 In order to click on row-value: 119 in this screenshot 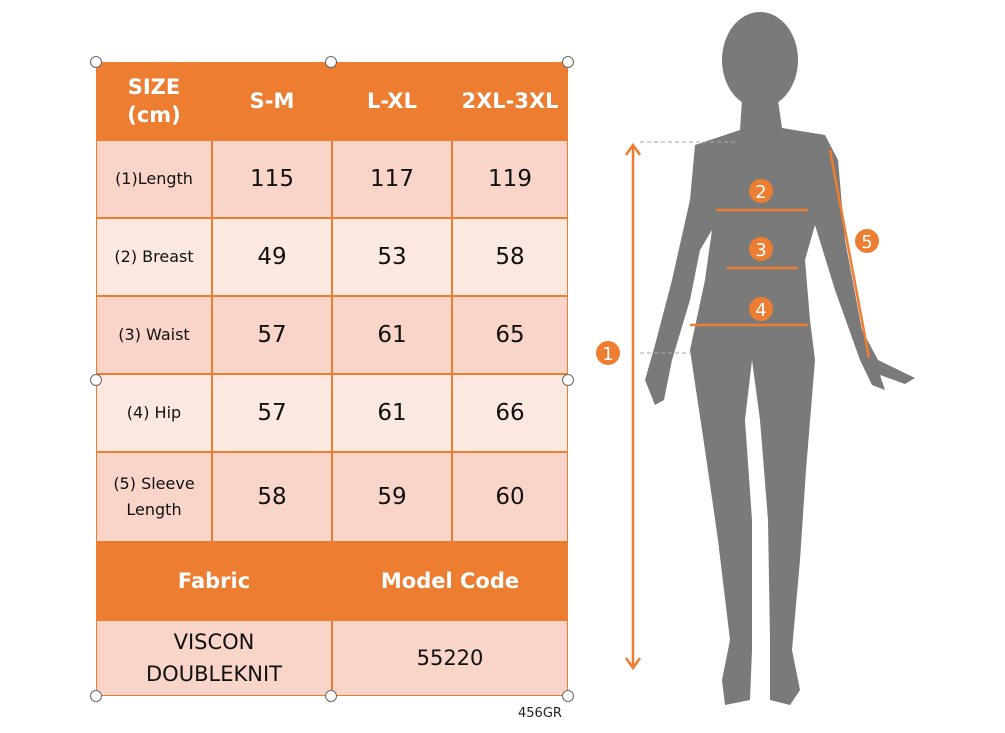, I will do `click(510, 179)`.